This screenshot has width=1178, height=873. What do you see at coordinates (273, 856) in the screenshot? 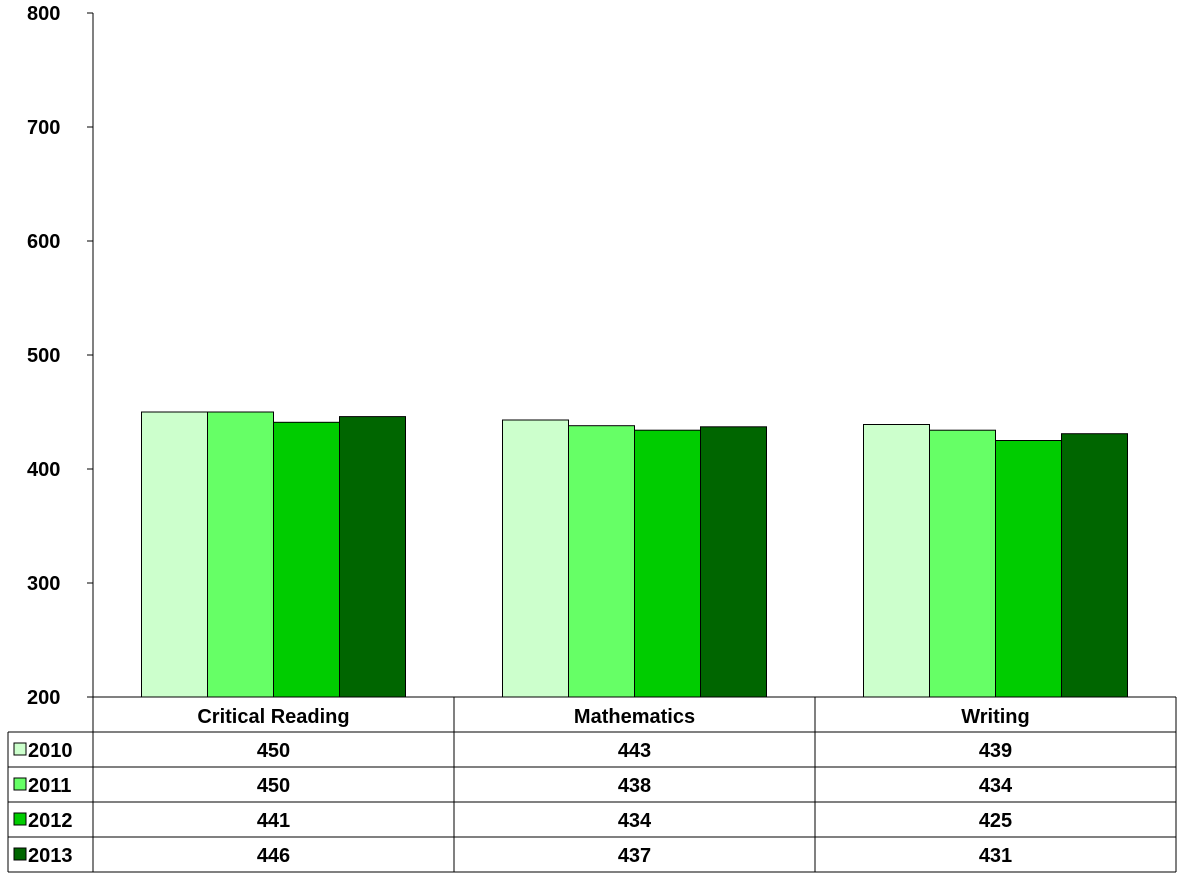
I see `data-label-critical-reading-2013: 446` at bounding box center [273, 856].